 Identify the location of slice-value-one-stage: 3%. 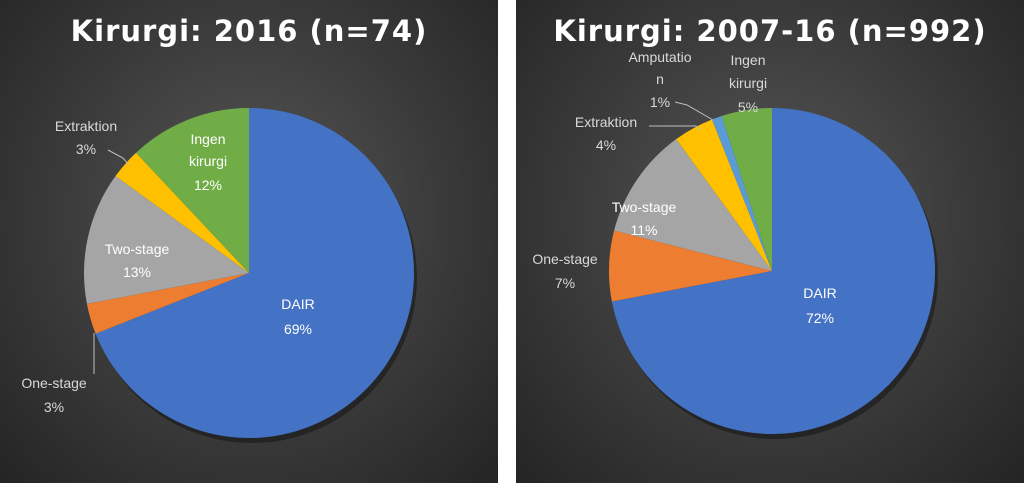
(54, 407).